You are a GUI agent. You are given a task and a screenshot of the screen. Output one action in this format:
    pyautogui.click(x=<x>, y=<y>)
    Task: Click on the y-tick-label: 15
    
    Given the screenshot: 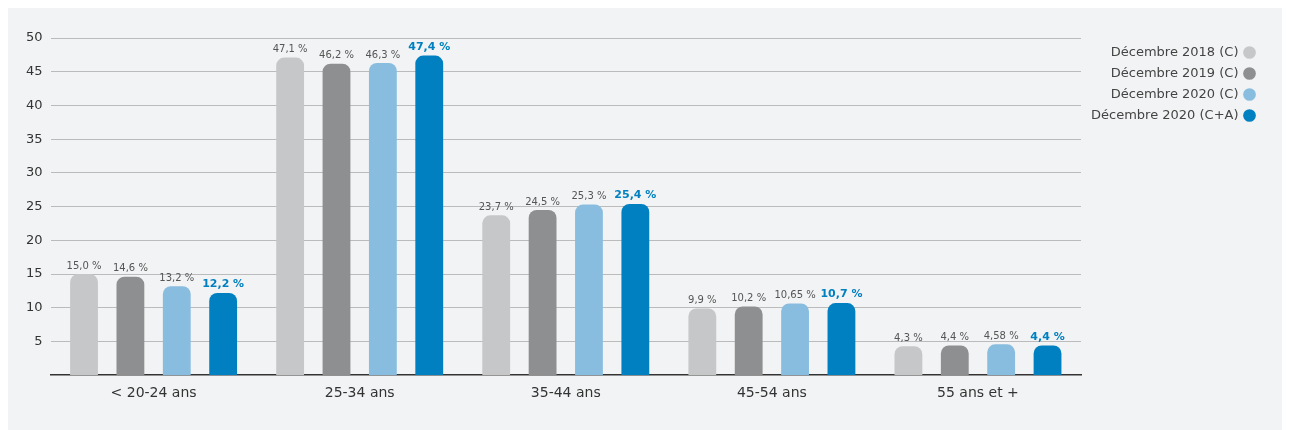 What is the action you would take?
    pyautogui.click(x=34, y=273)
    